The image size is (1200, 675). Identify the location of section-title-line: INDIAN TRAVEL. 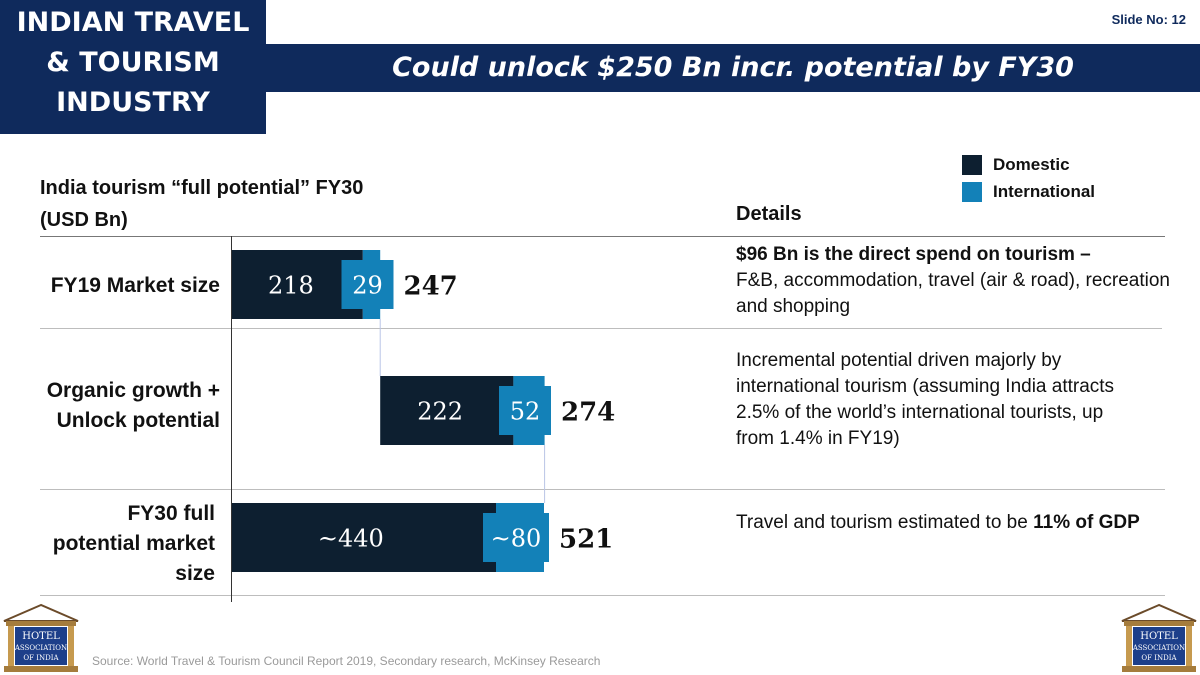
(133, 22).